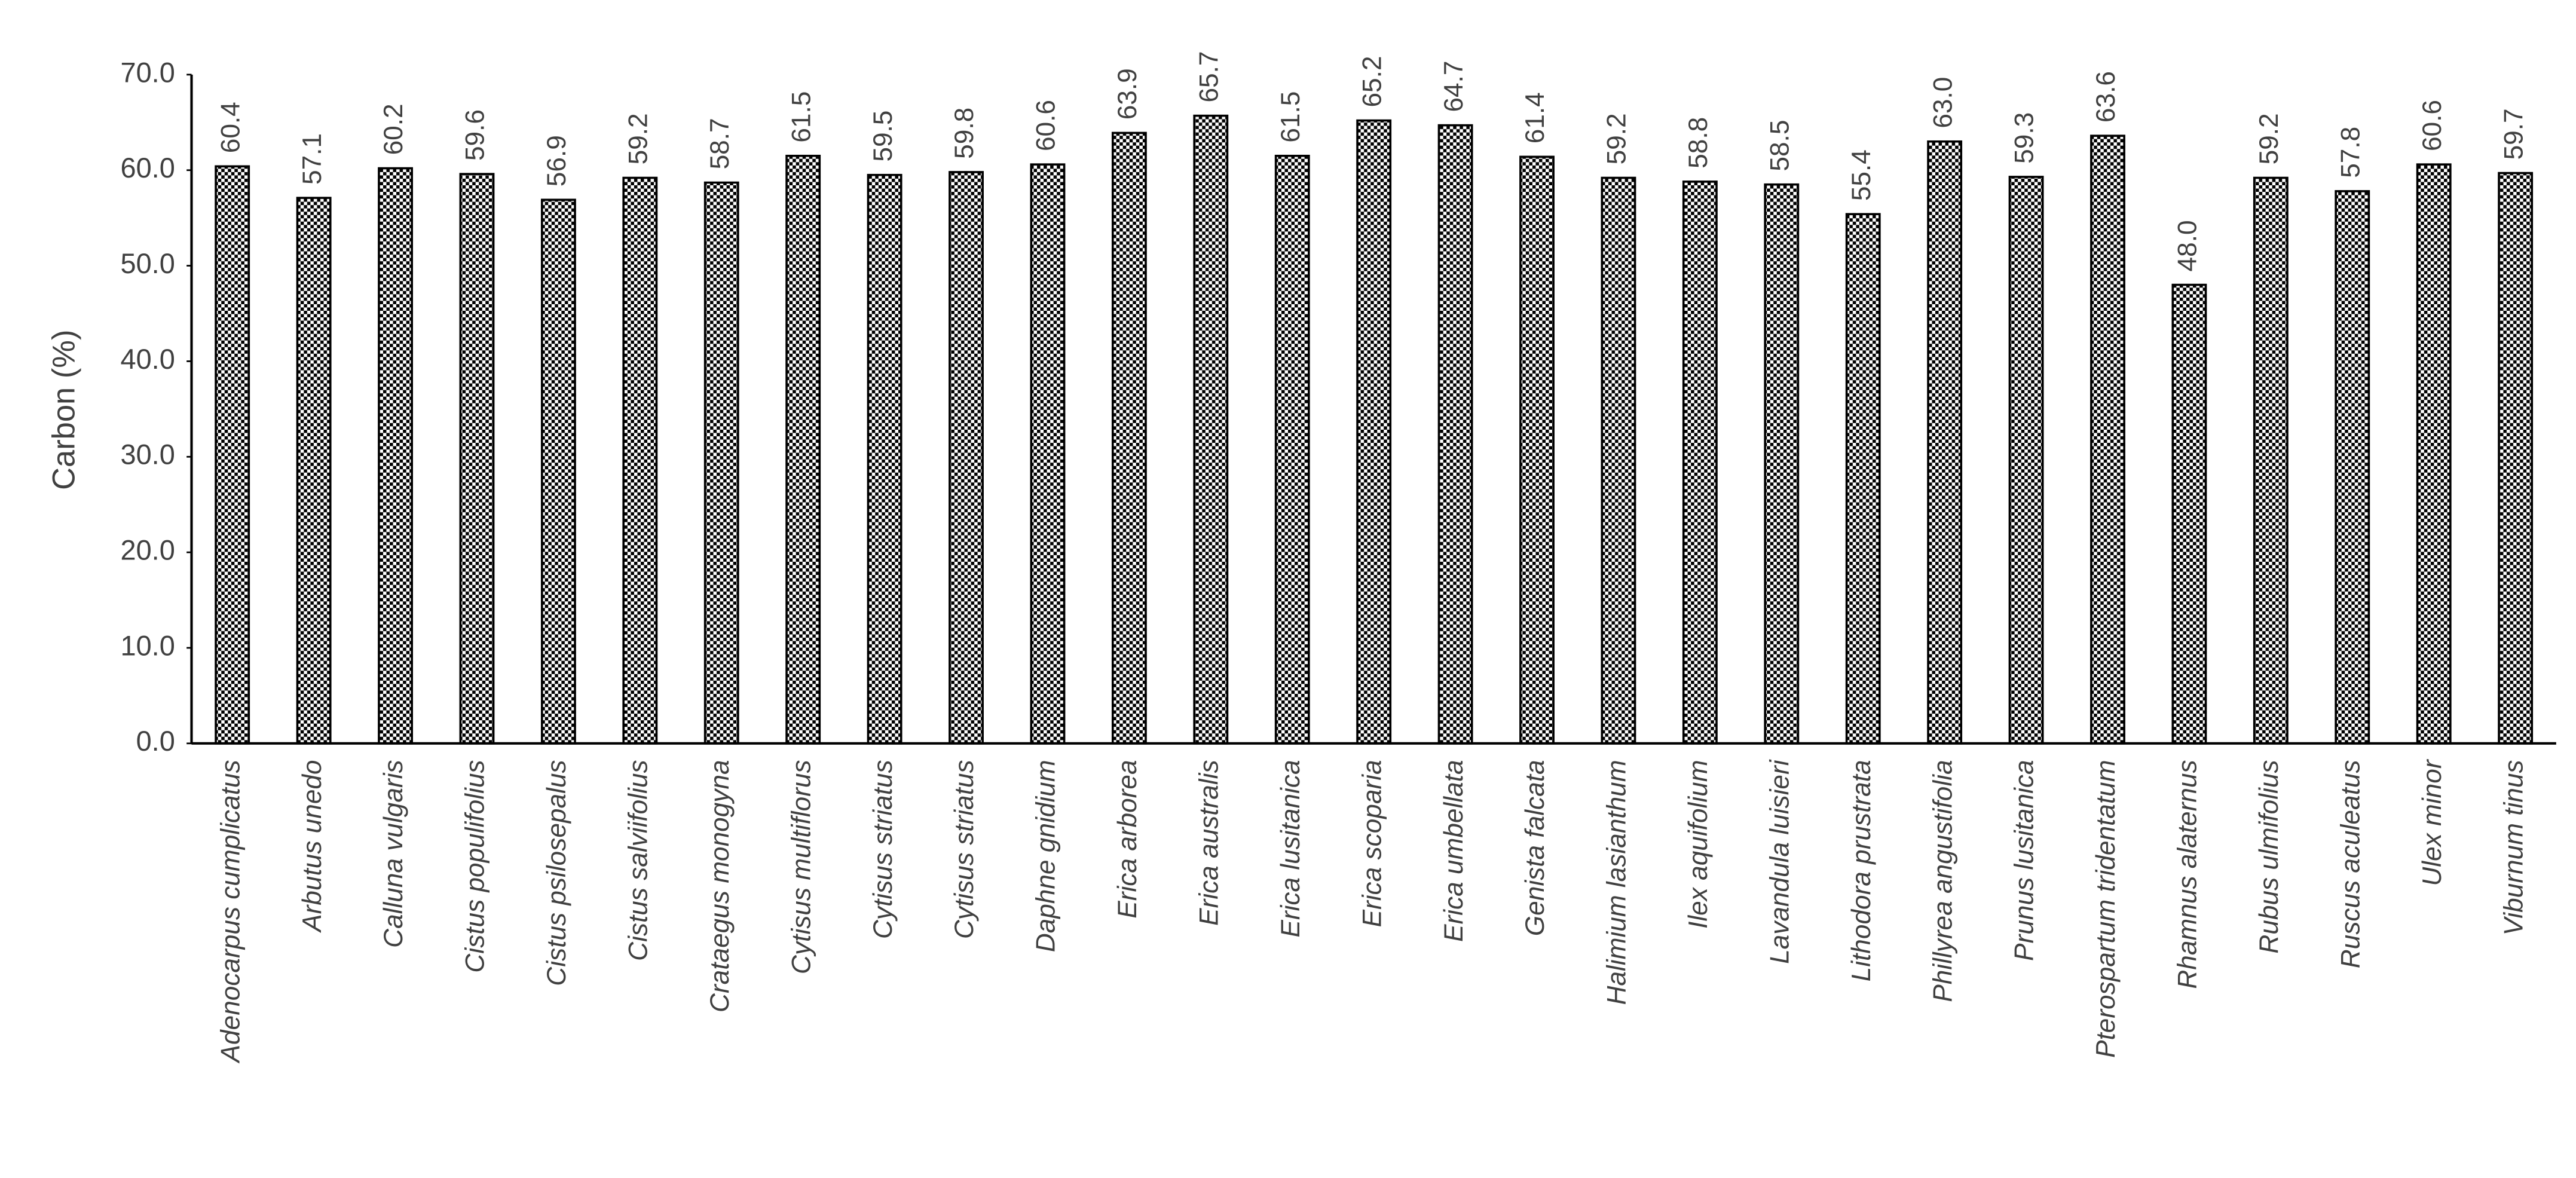  What do you see at coordinates (1208, 76) in the screenshot?
I see `value-label: 65.7` at bounding box center [1208, 76].